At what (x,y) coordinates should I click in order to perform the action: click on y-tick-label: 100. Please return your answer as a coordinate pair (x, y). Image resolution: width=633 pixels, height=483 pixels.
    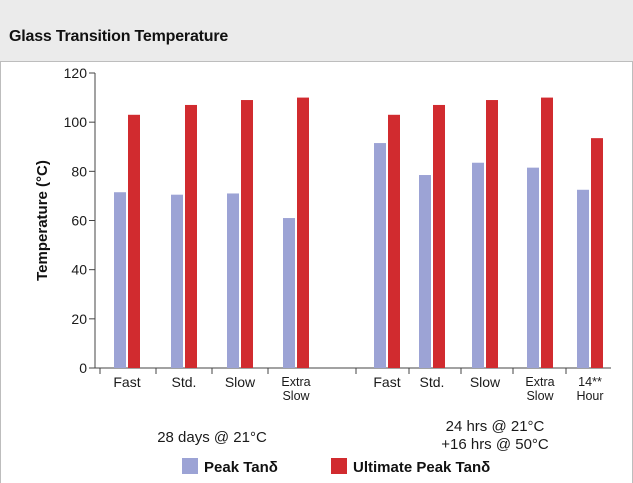
    Looking at the image, I should click on (76, 122).